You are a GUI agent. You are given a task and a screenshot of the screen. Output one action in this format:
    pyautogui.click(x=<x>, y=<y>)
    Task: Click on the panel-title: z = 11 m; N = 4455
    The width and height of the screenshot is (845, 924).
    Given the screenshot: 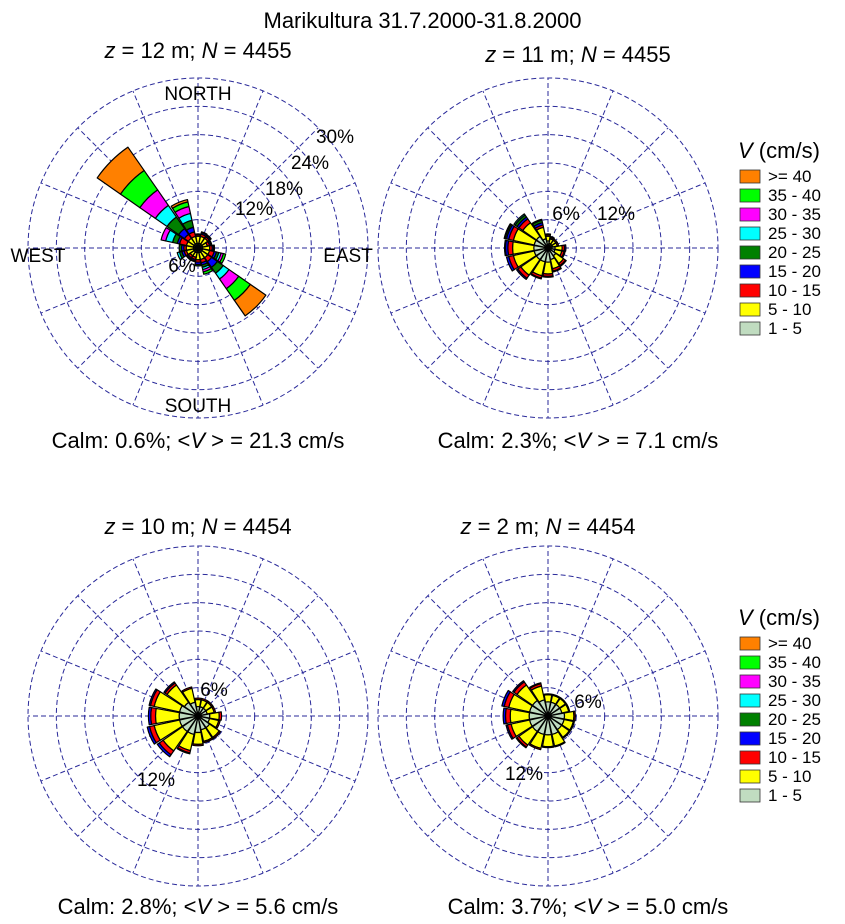 What is the action you would take?
    pyautogui.click(x=577, y=54)
    